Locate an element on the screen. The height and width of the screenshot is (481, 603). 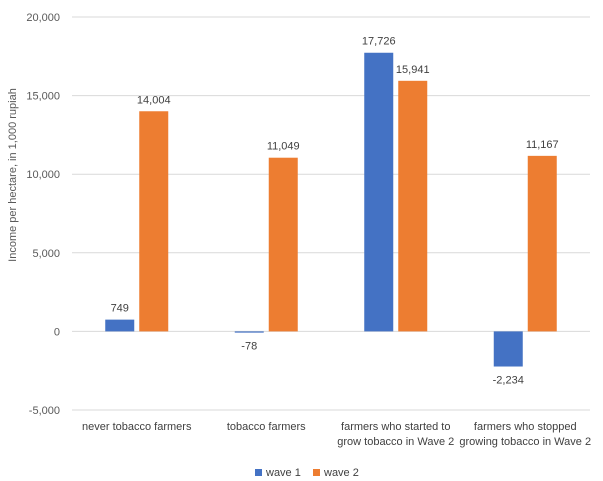
category-label: grow tobacco in Wave 2 is located at coordinates (395, 442).